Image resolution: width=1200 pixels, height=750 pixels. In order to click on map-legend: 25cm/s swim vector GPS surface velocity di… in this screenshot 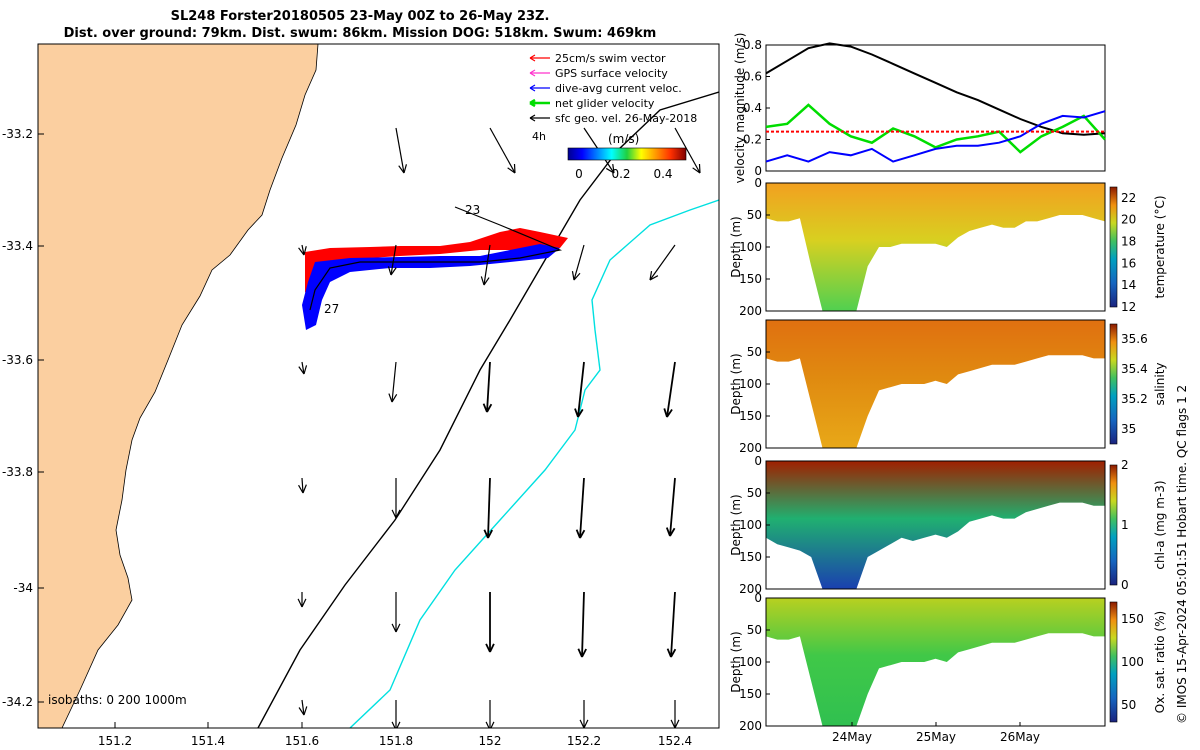, I will do `click(613, 88)`.